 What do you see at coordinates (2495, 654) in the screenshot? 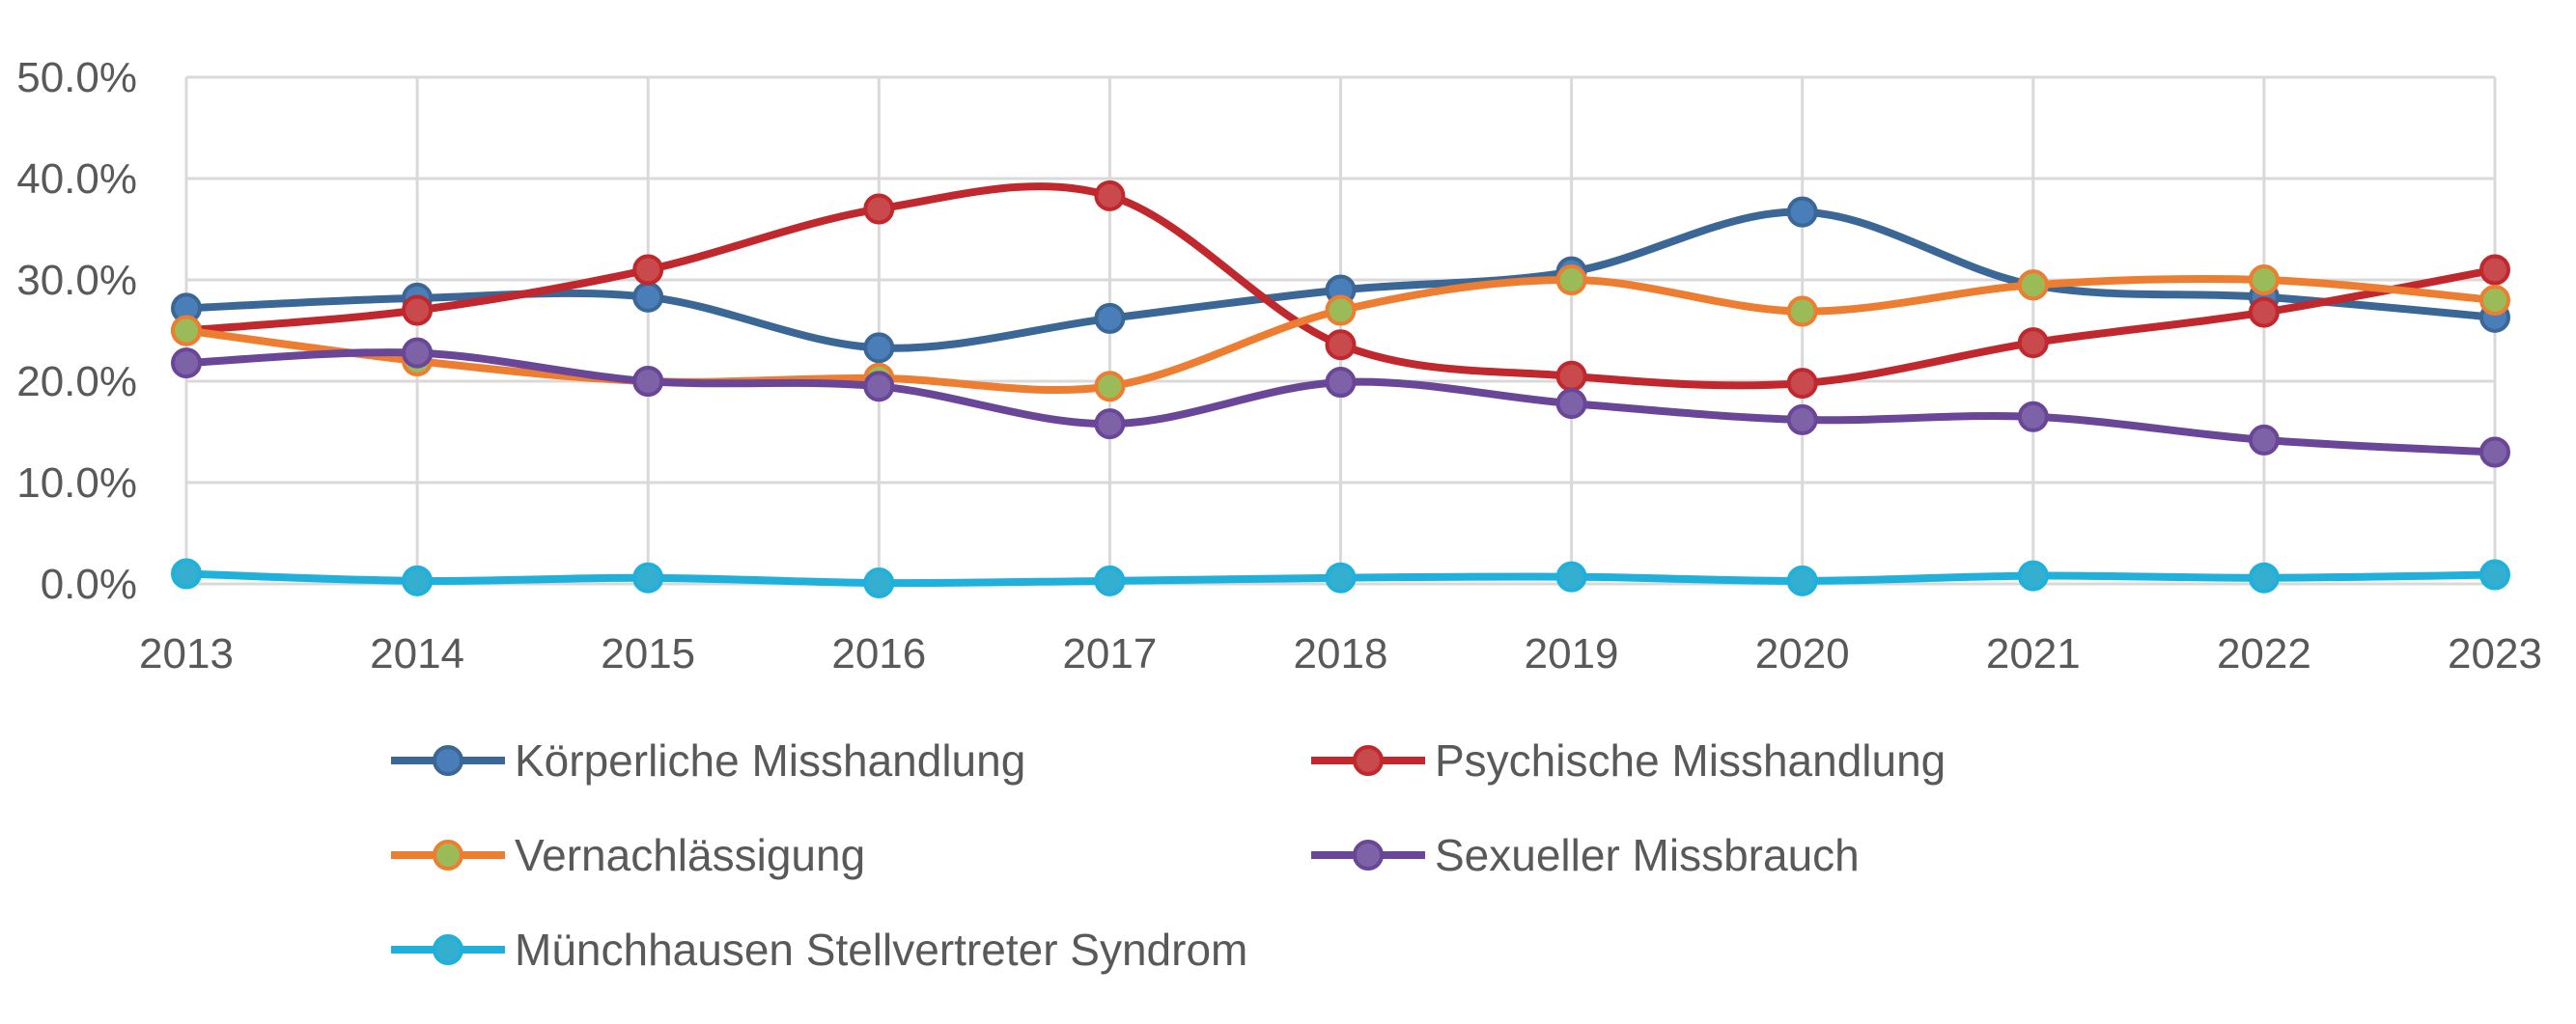
I see `x-tick-label: 2023` at bounding box center [2495, 654].